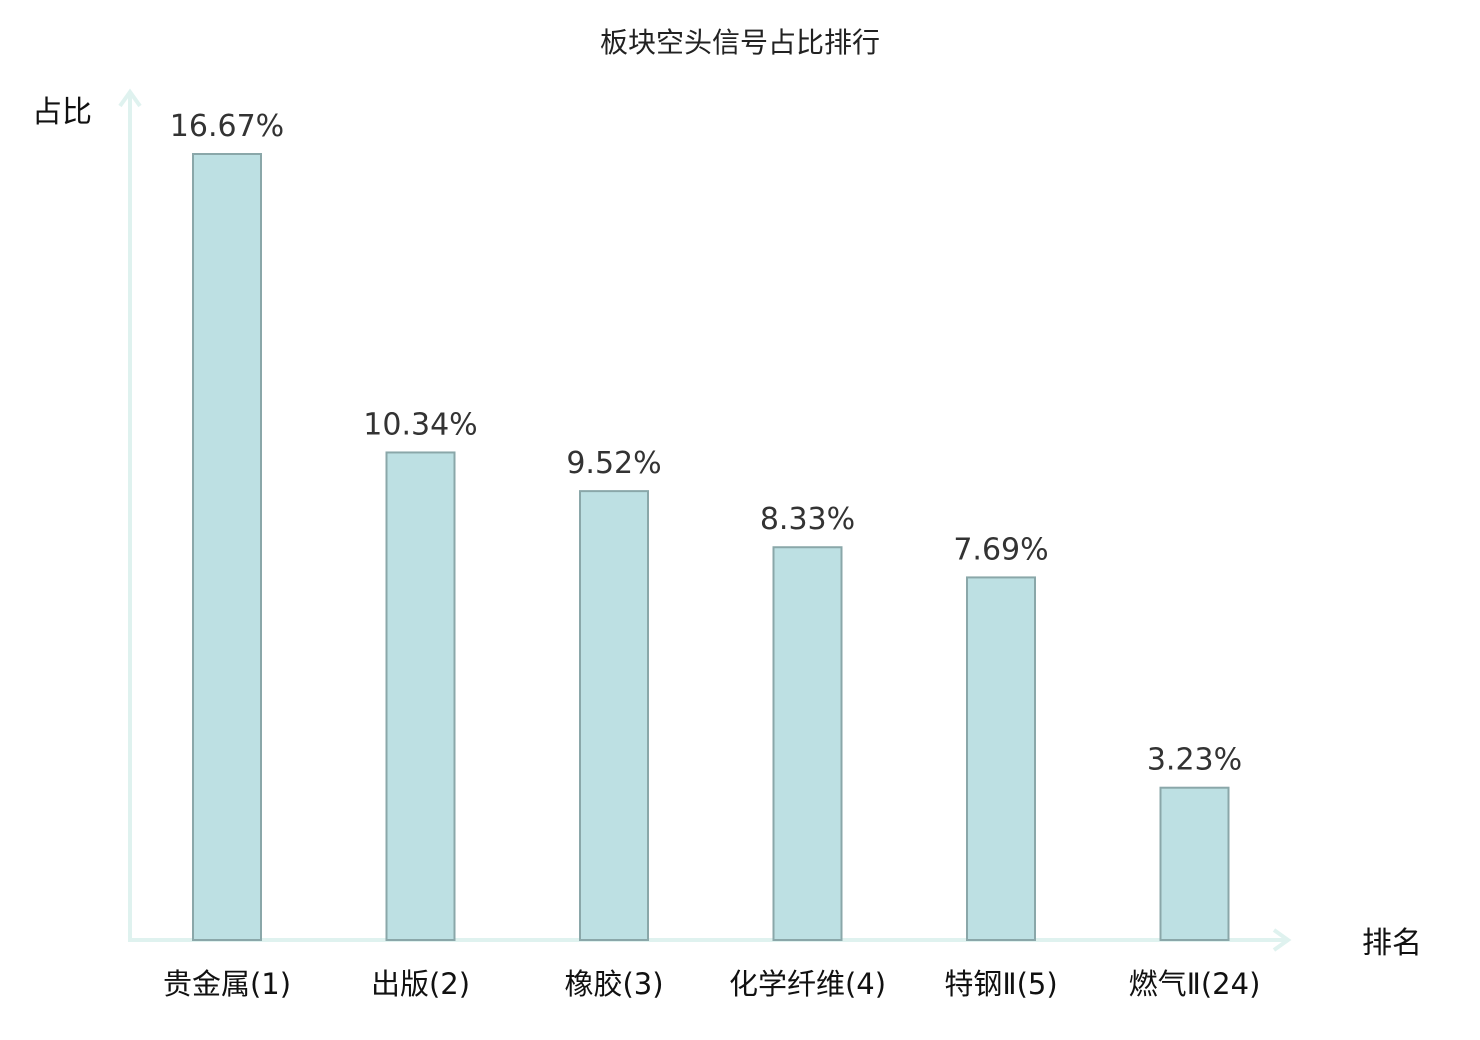 This screenshot has width=1480, height=1040. What do you see at coordinates (613, 463) in the screenshot?
I see `bar-value-label: 9.52%` at bounding box center [613, 463].